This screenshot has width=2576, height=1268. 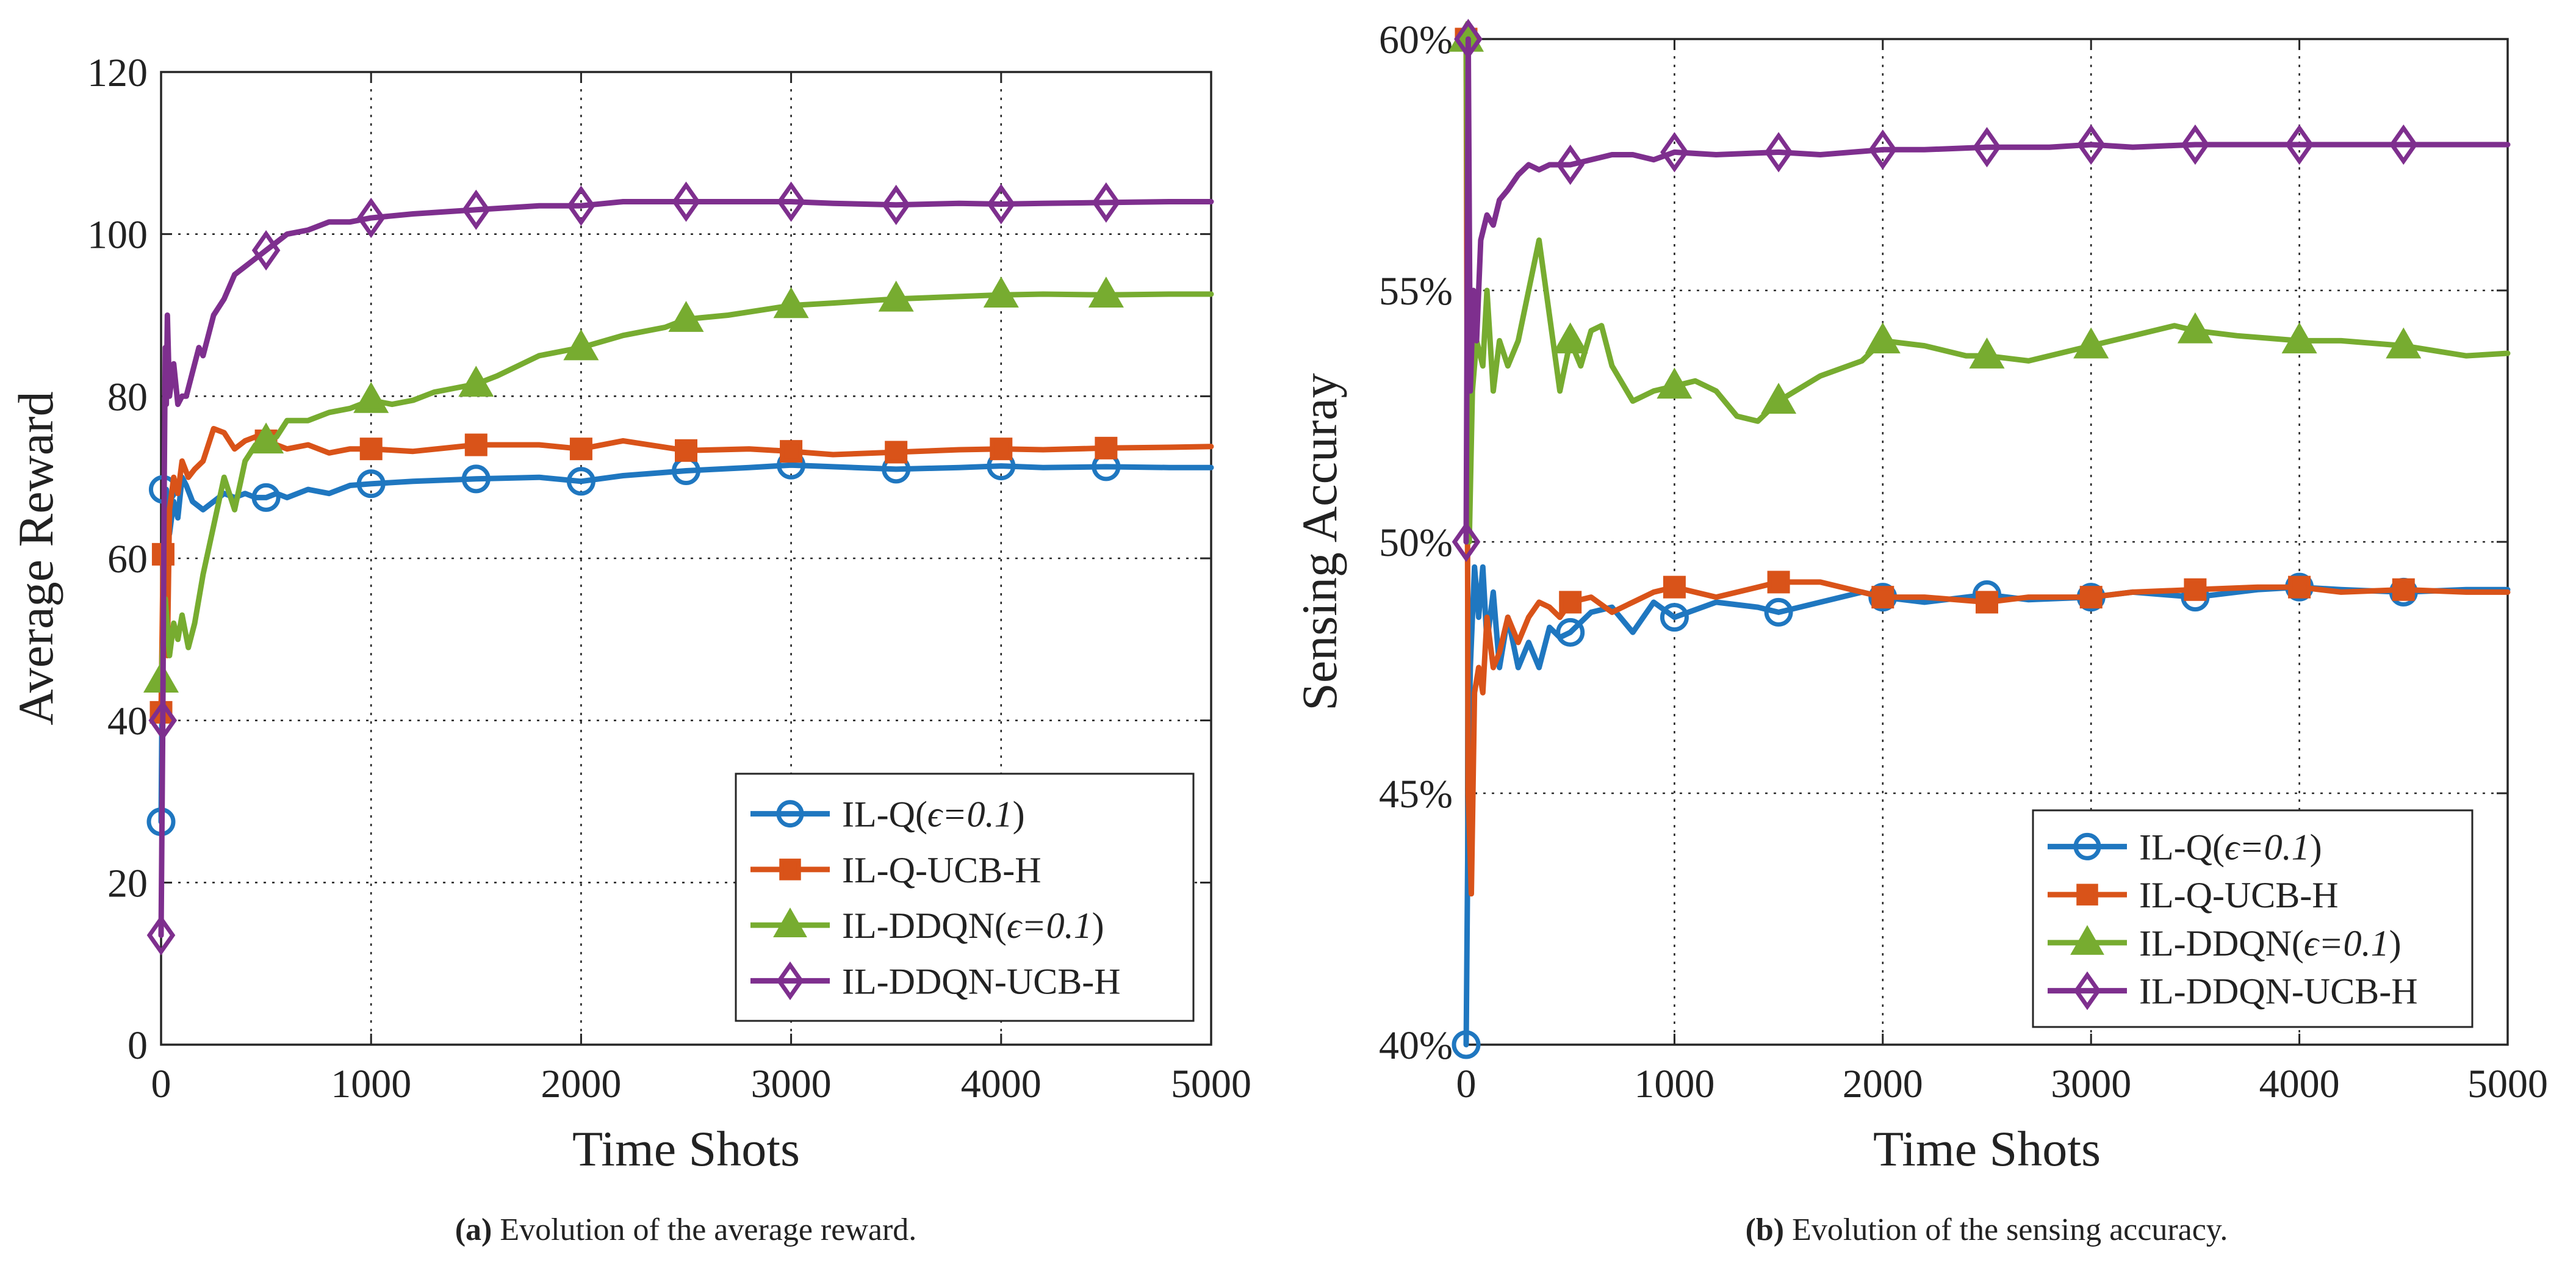 I want to click on y-tick-label: 50%, so click(x=1416, y=543).